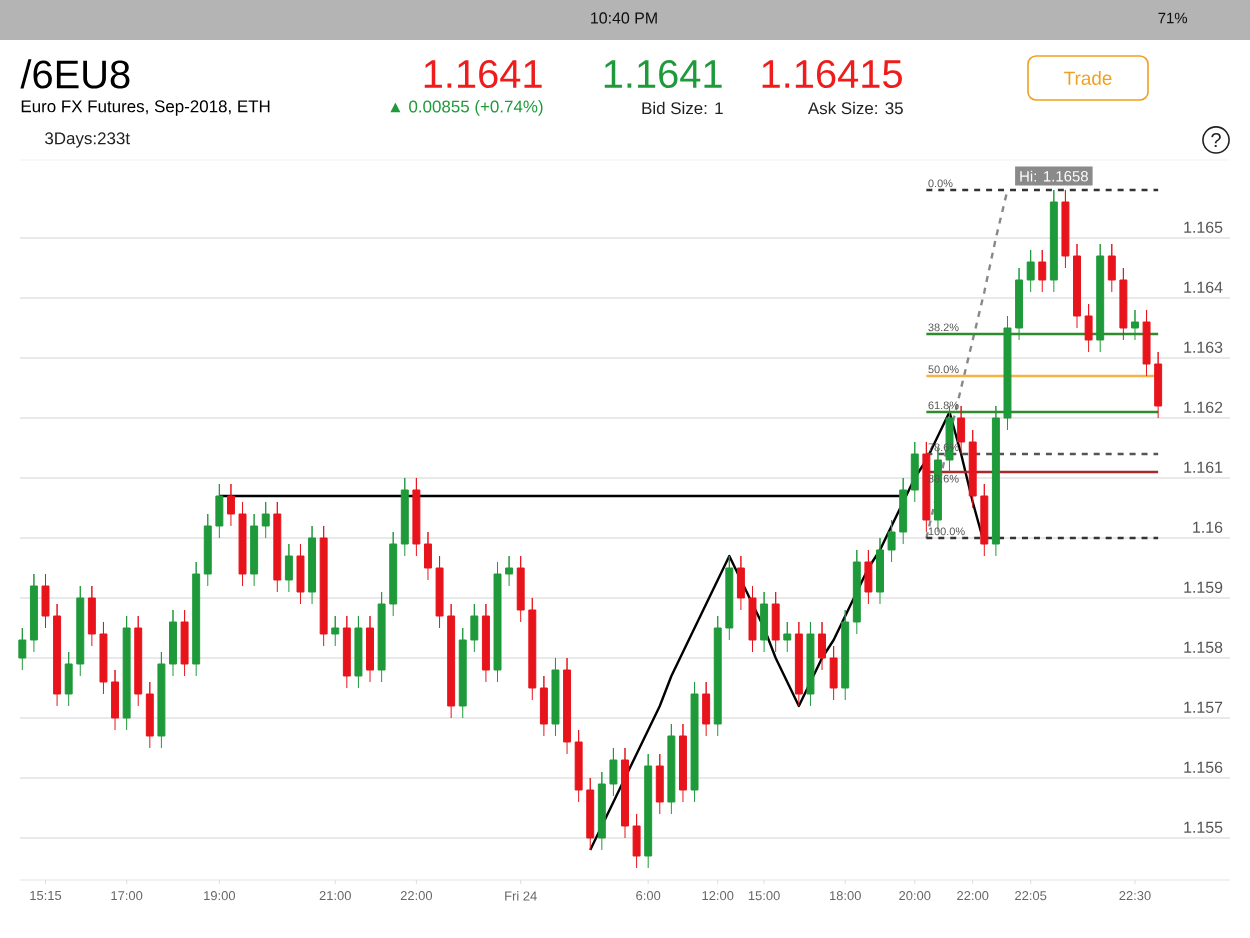  I want to click on text: Ask Size: 35, so click(855, 108).